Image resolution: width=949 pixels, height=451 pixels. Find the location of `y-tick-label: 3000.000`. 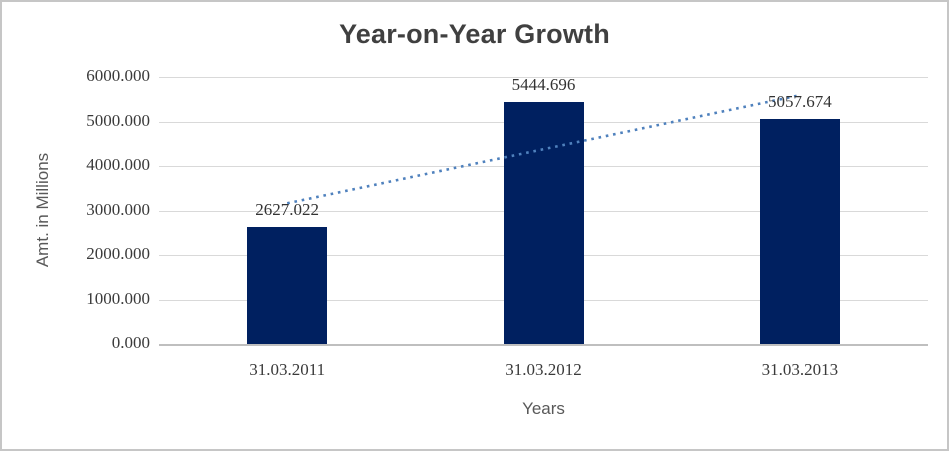

y-tick-label: 3000.000 is located at coordinates (118, 209).